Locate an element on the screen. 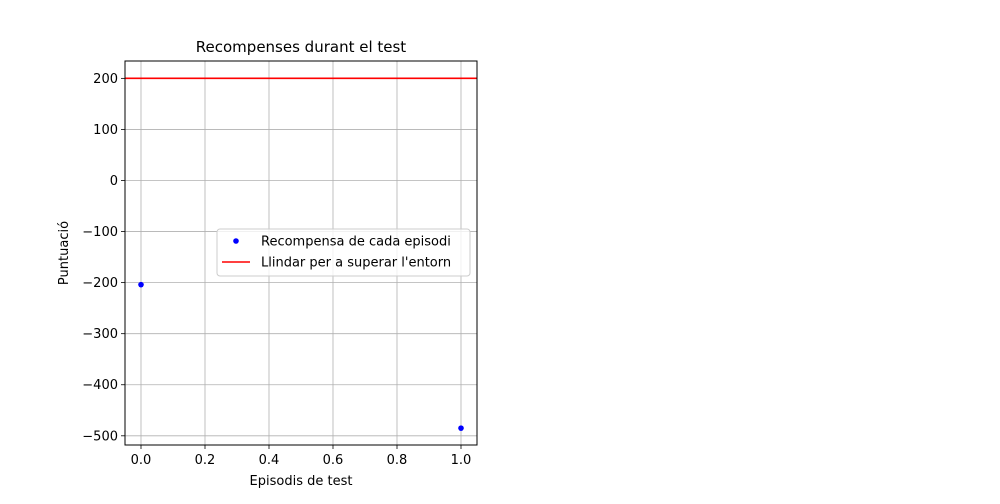  y-tick-label: 200 is located at coordinates (105, 79).